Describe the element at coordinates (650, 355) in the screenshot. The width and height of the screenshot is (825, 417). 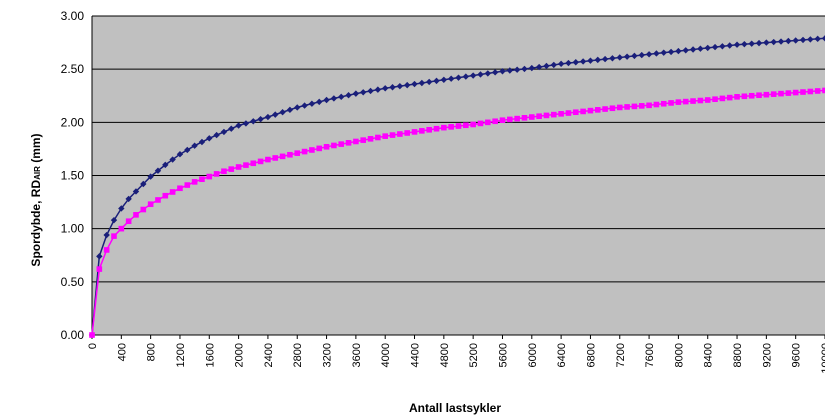
I see `x-tick-label: 7600` at that location.